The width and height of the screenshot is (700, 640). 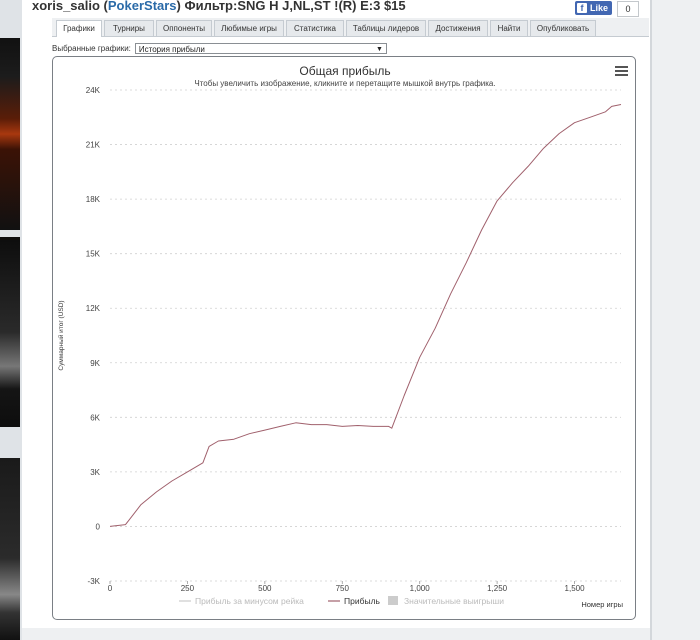 What do you see at coordinates (93, 199) in the screenshot?
I see `y-tick-label: 18K` at bounding box center [93, 199].